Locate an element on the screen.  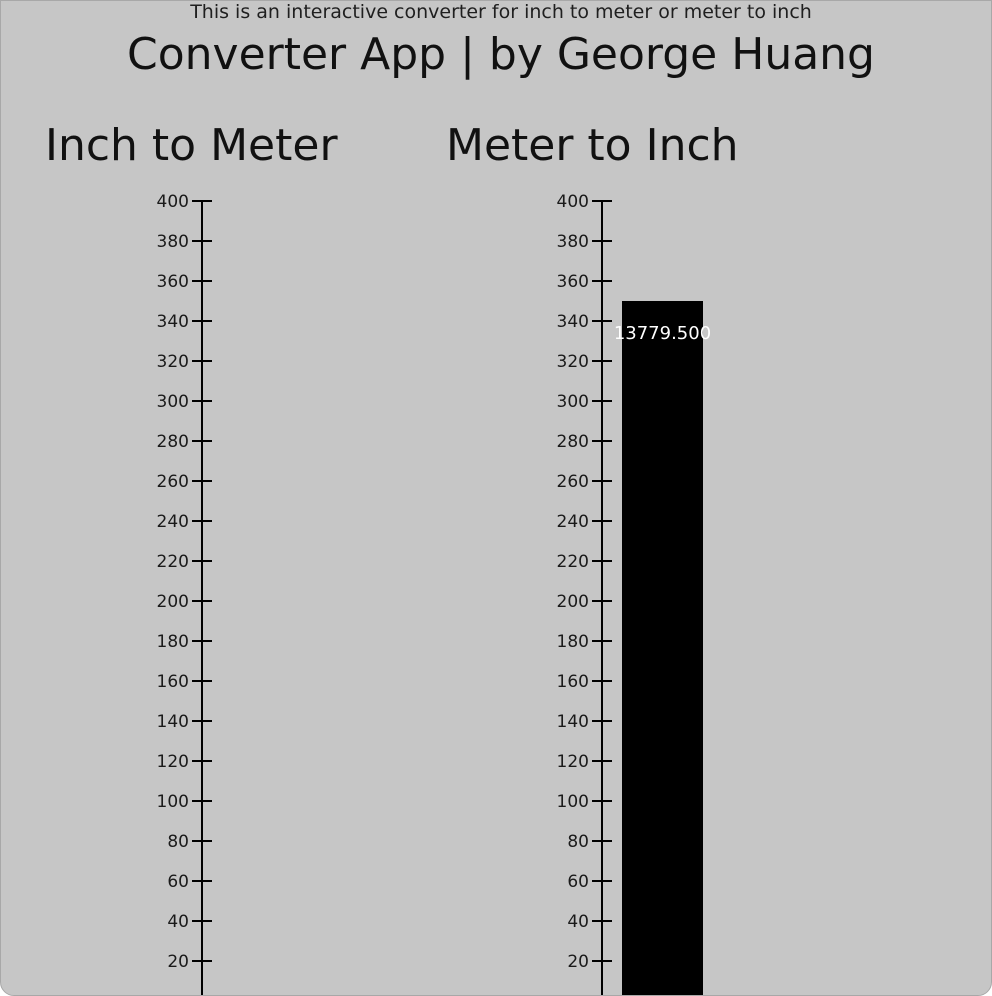
inch-to-meter-tick-label: 300 is located at coordinates (173, 402).